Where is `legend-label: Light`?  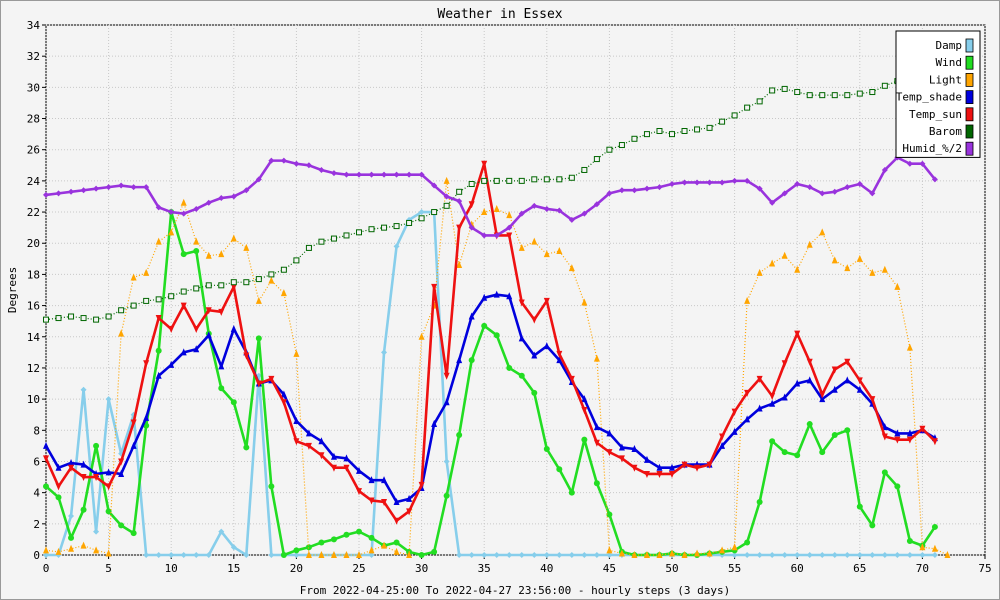 legend-label: Light is located at coordinates (945, 79).